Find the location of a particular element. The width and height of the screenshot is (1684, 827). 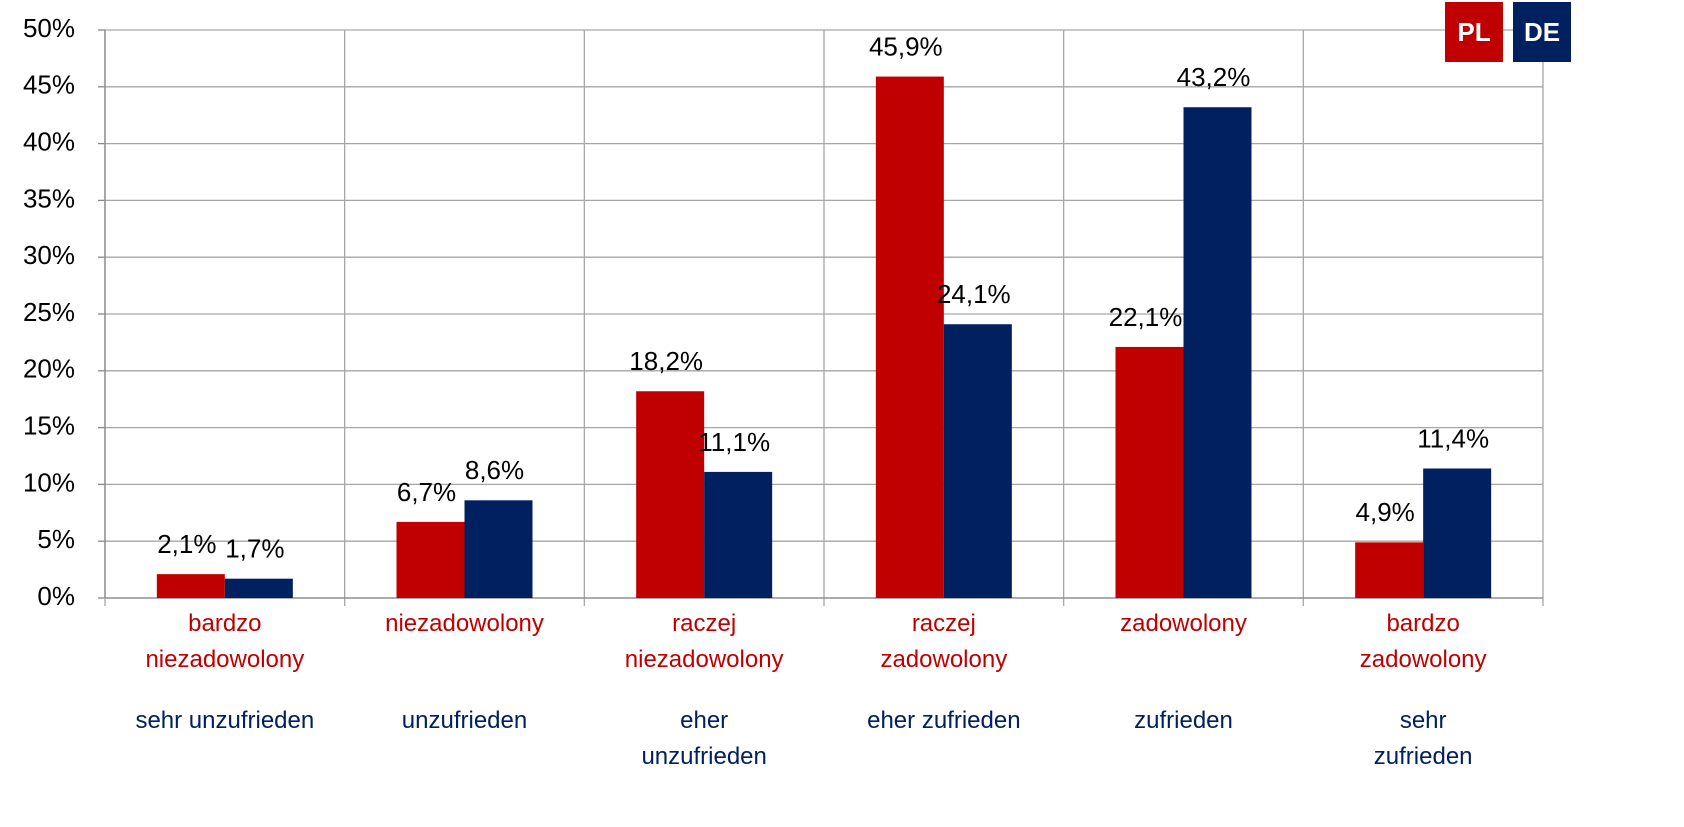

value-label: 6,7% is located at coordinates (426, 492).